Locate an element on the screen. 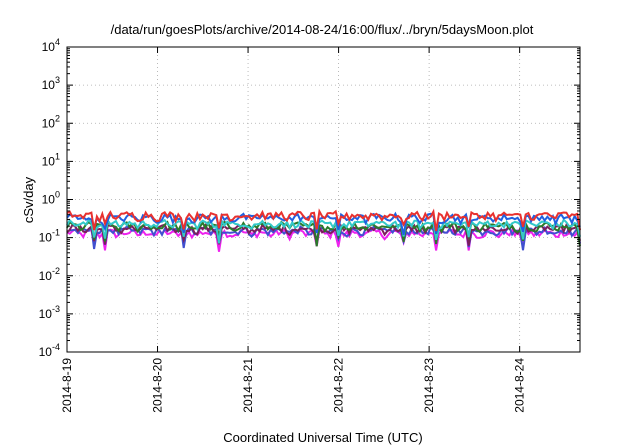 The width and height of the screenshot is (640, 448). y-tick-label: 10¹ is located at coordinates (51, 159).